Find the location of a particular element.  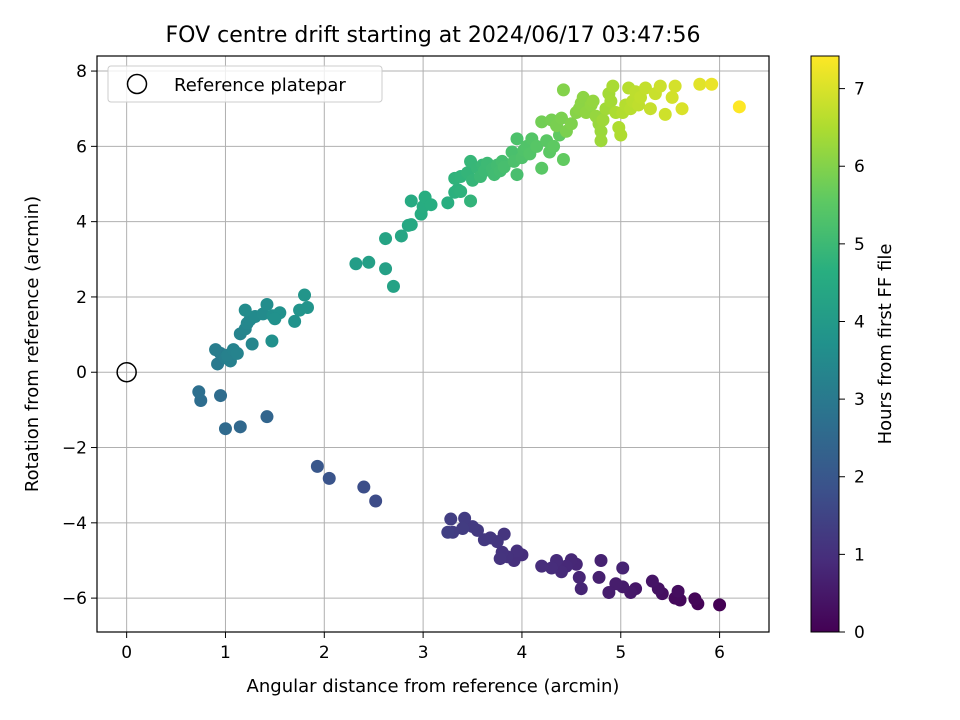

reference-point-marker is located at coordinates (126, 372).